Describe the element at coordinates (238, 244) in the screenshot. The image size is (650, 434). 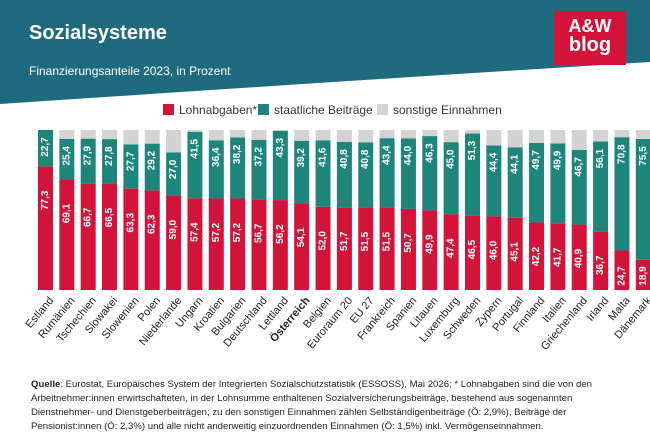
I see `bar-lohnabgaben-bulgarien` at that location.